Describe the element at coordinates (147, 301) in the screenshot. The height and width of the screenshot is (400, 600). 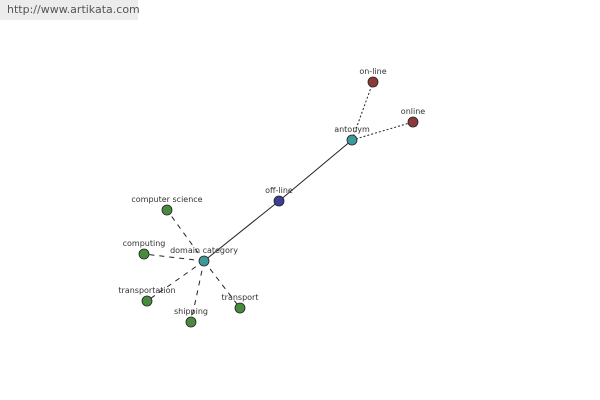
I see `node-transportation` at that location.